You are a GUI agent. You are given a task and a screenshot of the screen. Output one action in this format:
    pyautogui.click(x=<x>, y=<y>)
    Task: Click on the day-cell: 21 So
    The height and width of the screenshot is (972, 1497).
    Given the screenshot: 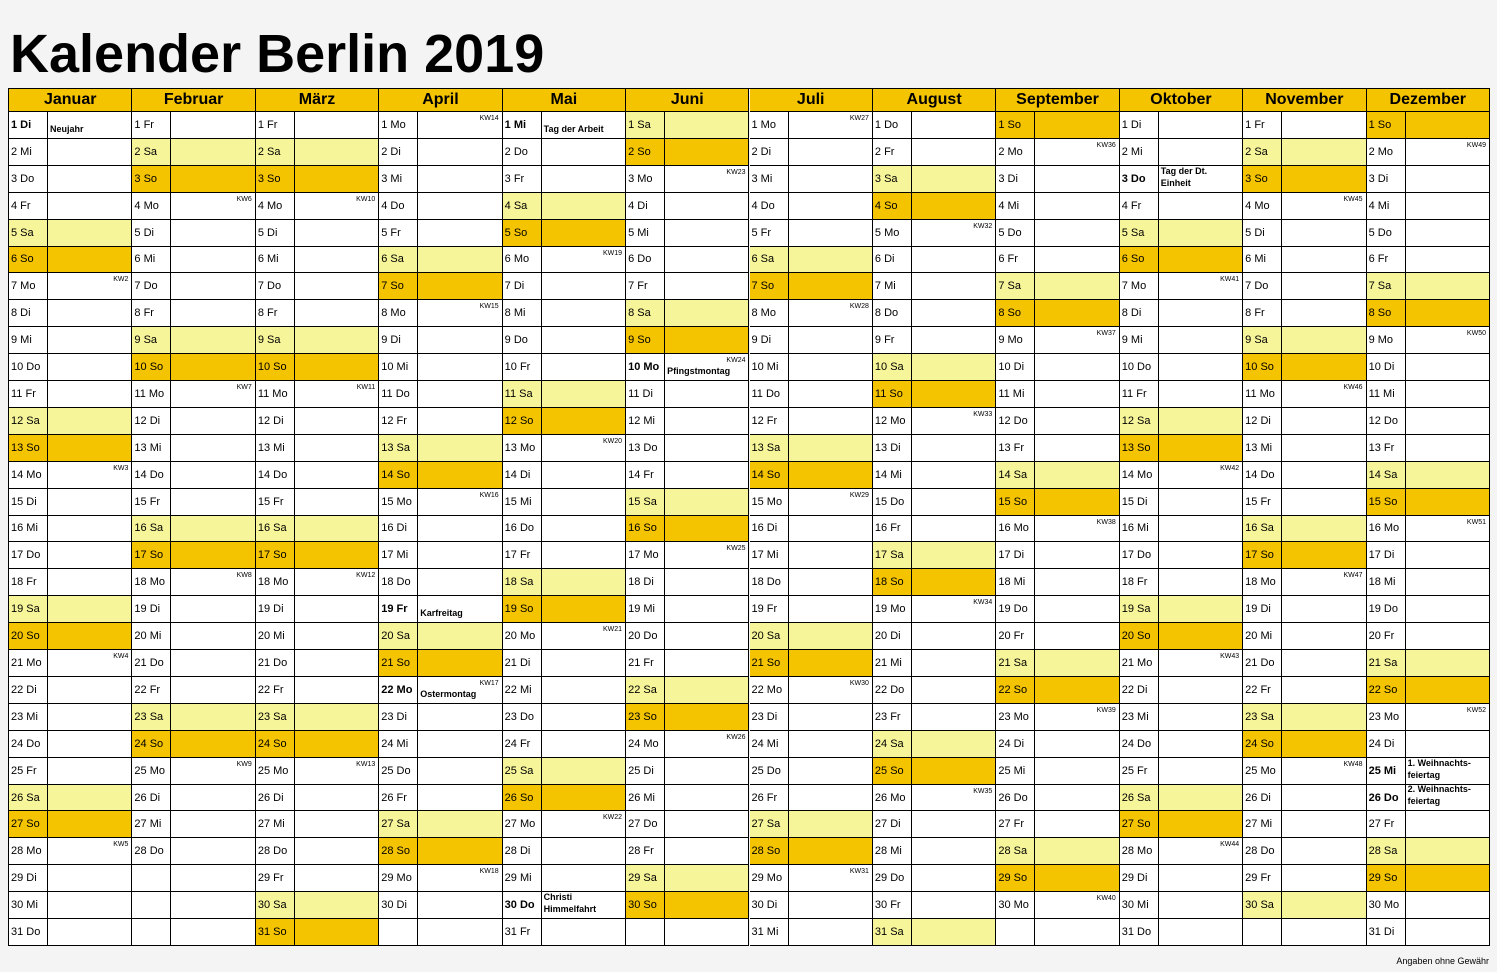 What is the action you would take?
    pyautogui.click(x=769, y=663)
    